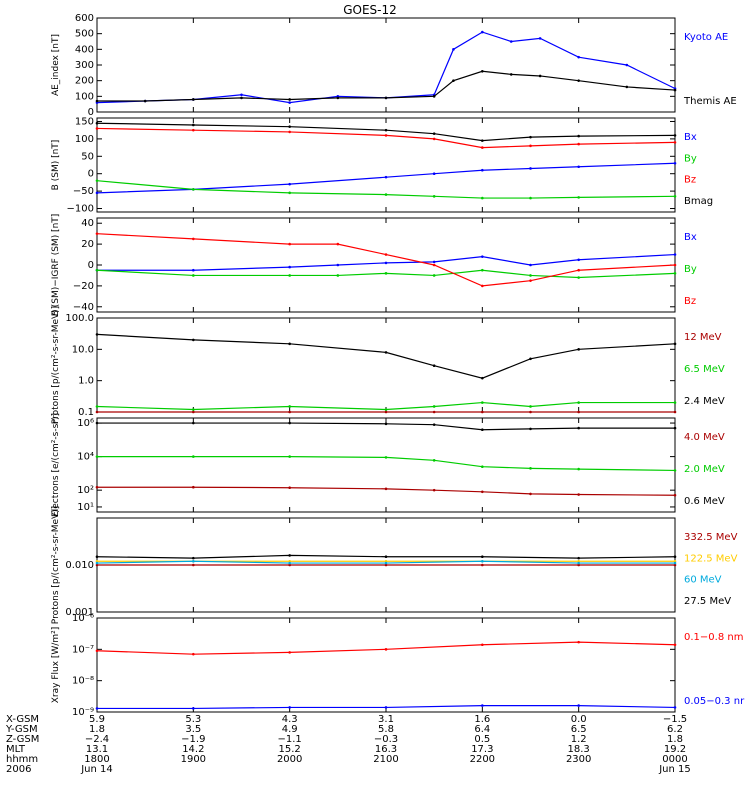  Describe the element at coordinates (193, 719) in the screenshot. I see `footer-value: 5.3` at that location.